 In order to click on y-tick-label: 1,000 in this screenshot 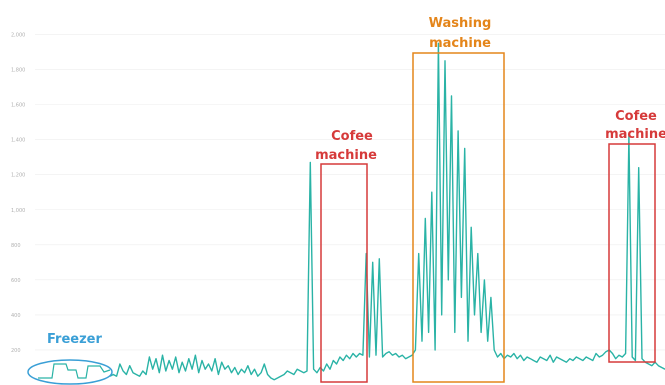, I will do `click(18, 211)`.